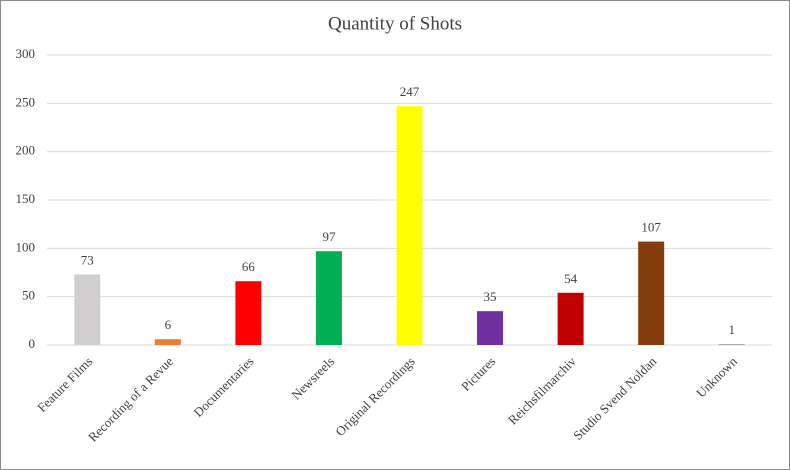 This screenshot has height=470, width=790. I want to click on y-tick-label: 50, so click(28, 295).